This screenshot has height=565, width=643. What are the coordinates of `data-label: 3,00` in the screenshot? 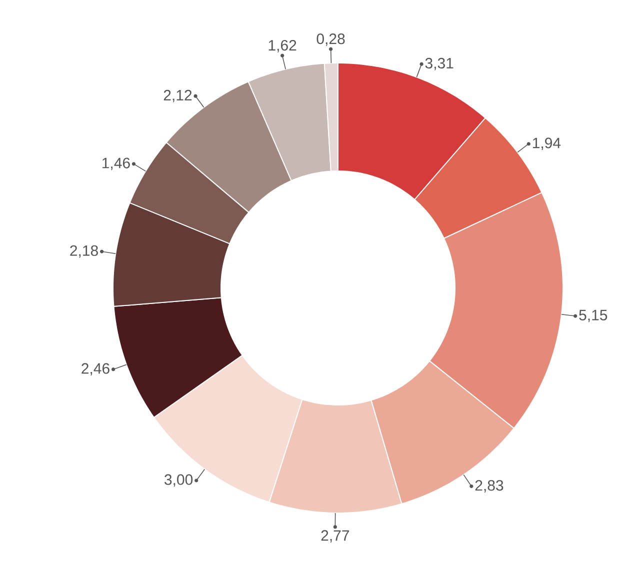 It's located at (178, 480).